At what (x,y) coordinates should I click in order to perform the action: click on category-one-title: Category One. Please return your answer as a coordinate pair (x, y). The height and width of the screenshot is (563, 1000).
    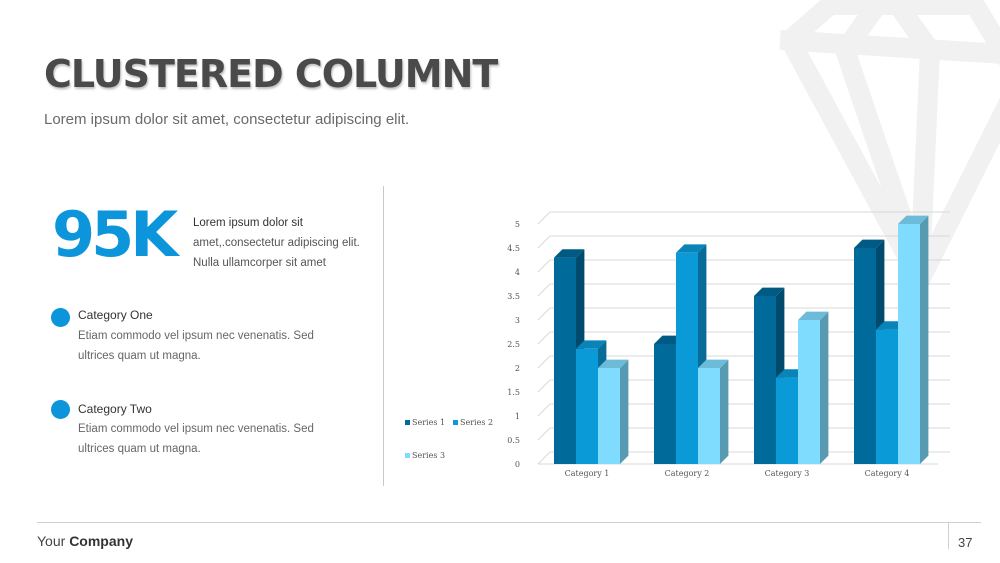
    Looking at the image, I should click on (115, 315).